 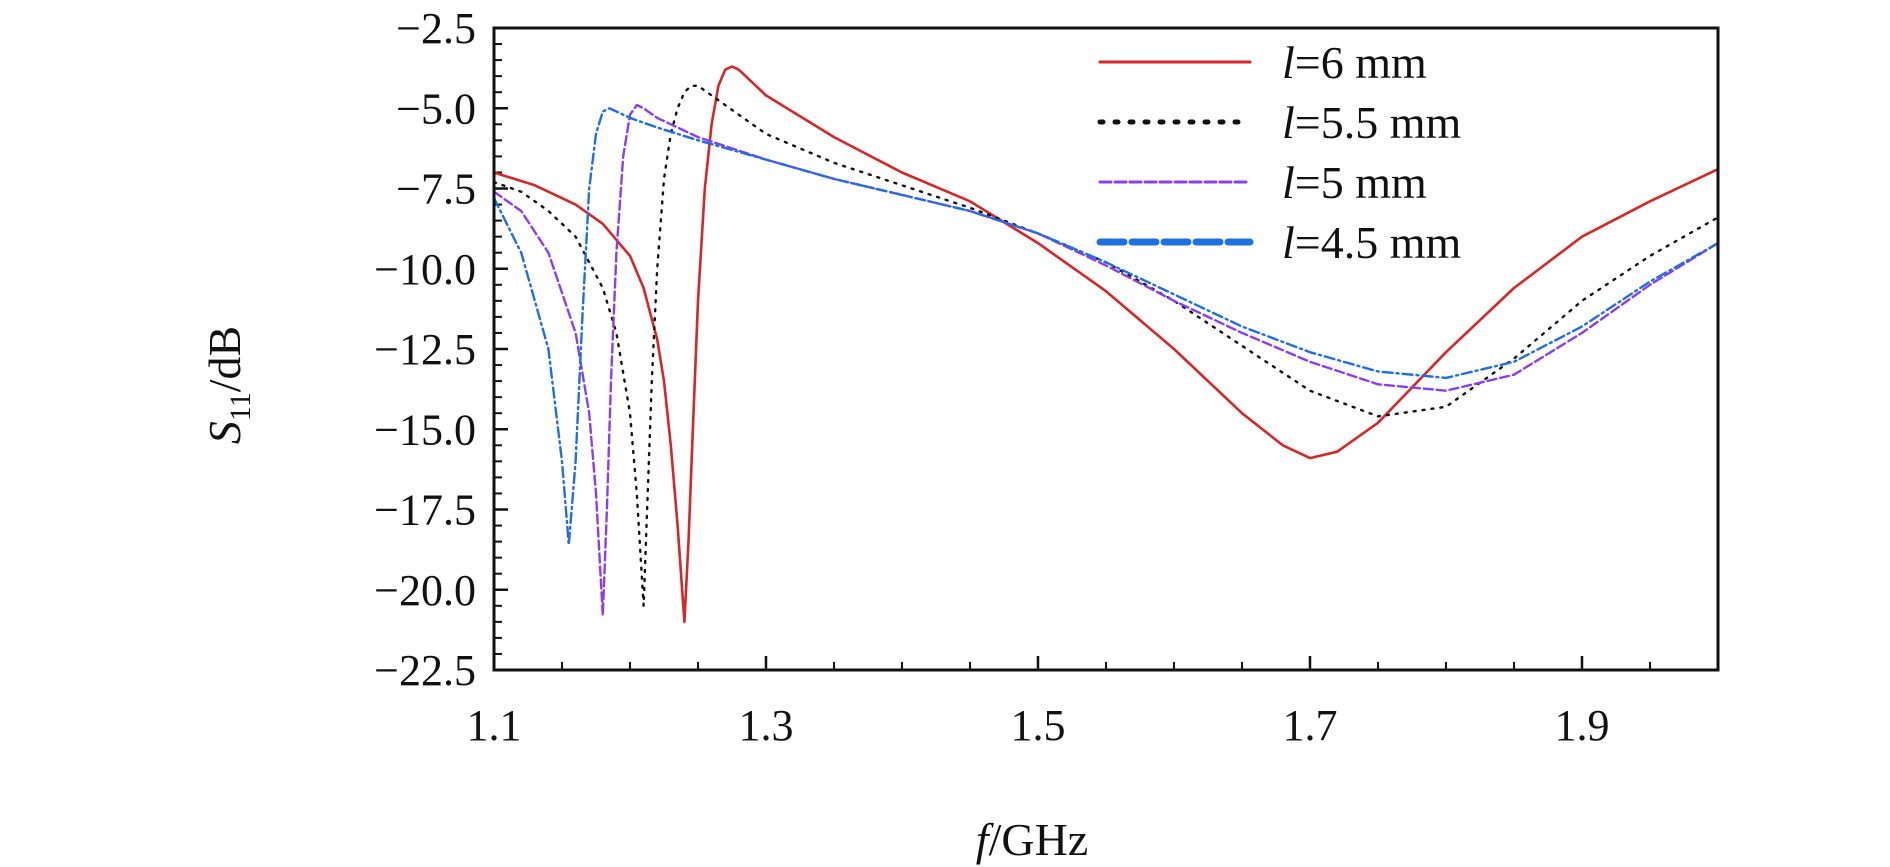 I want to click on y-axis-subscript: 11, so click(x=240, y=406).